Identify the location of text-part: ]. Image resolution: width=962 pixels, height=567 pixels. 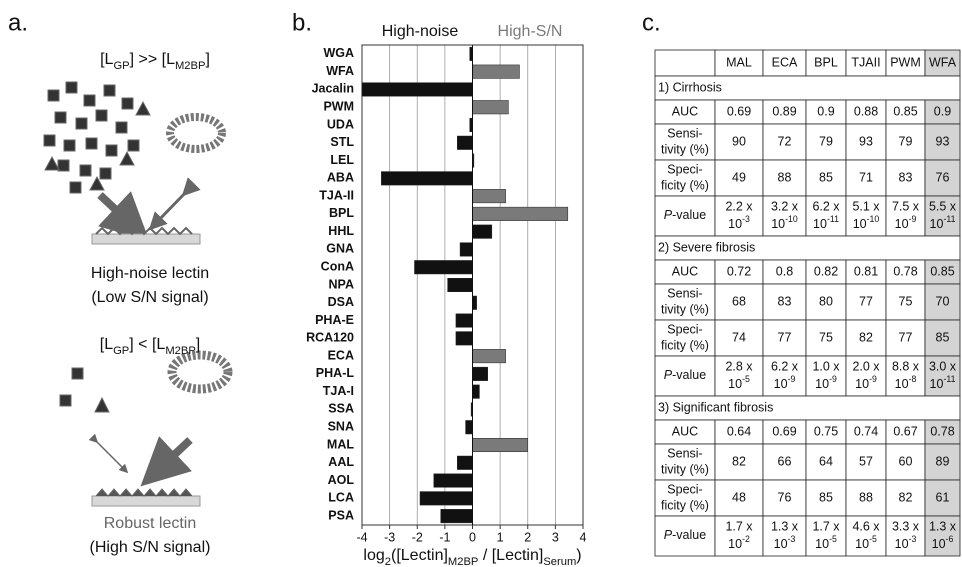
(198, 344).